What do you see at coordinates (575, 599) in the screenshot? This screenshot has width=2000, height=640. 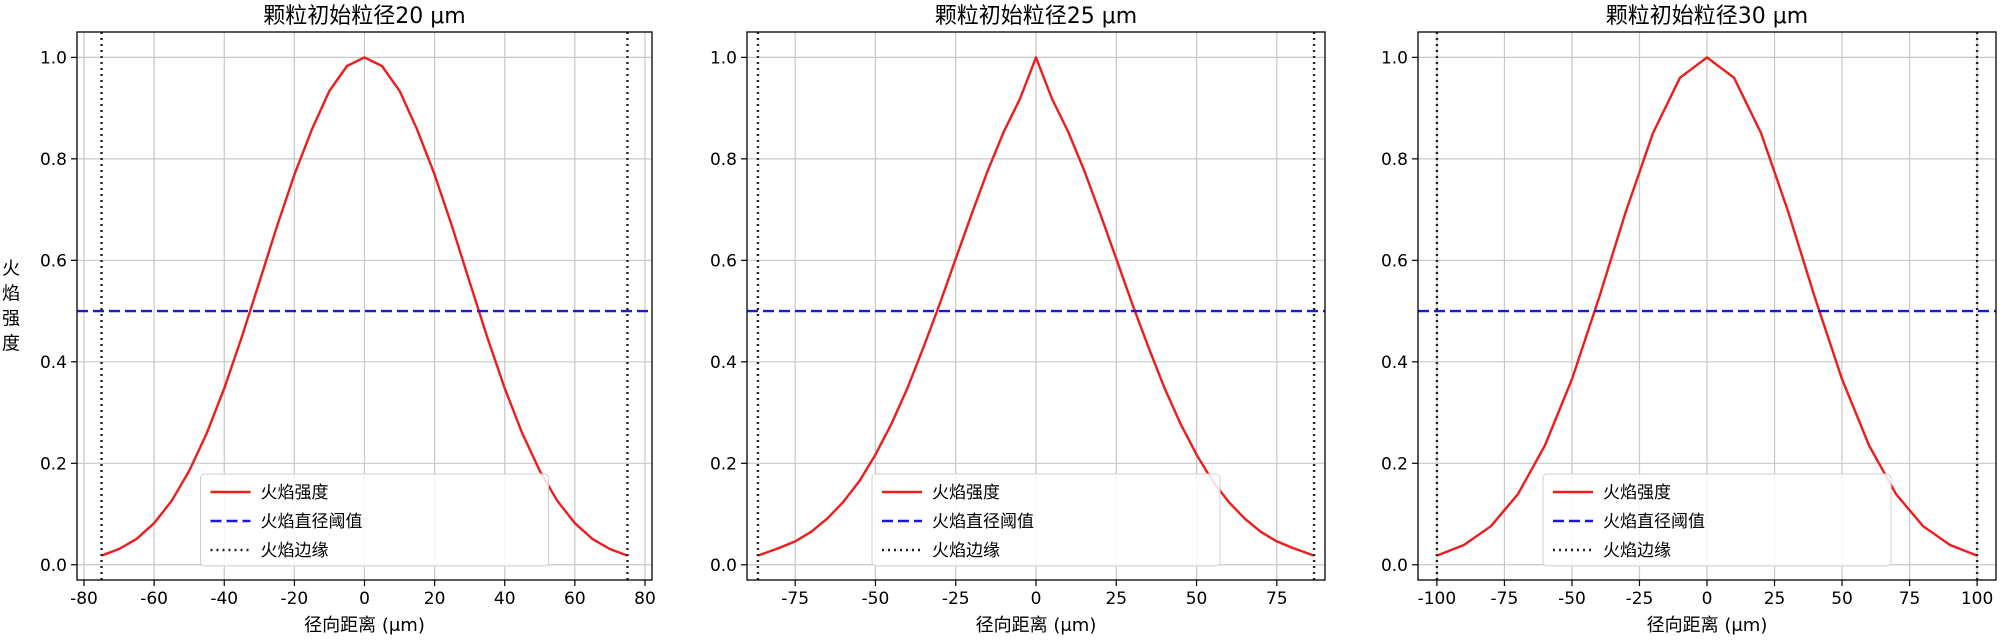 I see `x-tick-label: 60` at bounding box center [575, 599].